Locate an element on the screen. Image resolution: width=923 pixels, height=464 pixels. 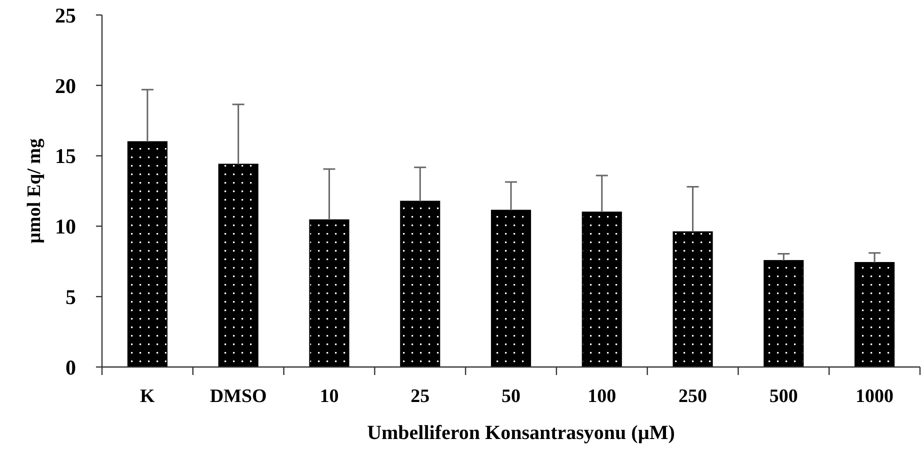
y-tick-label: 15 is located at coordinates (65, 156).